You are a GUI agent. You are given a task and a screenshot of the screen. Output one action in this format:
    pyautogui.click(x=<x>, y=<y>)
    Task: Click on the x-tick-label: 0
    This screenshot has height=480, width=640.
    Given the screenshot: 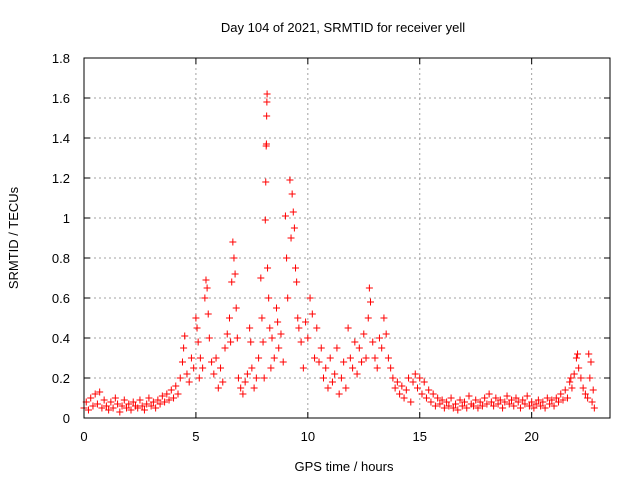 What is the action you would take?
    pyautogui.click(x=83, y=436)
    